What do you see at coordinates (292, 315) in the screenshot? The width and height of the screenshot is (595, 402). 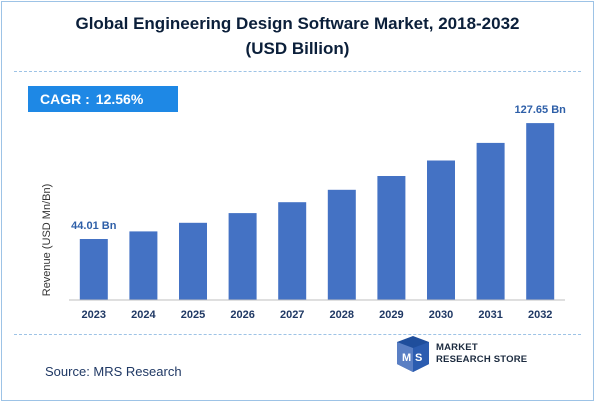 I see `x-tick-2027: 2027` at bounding box center [292, 315].